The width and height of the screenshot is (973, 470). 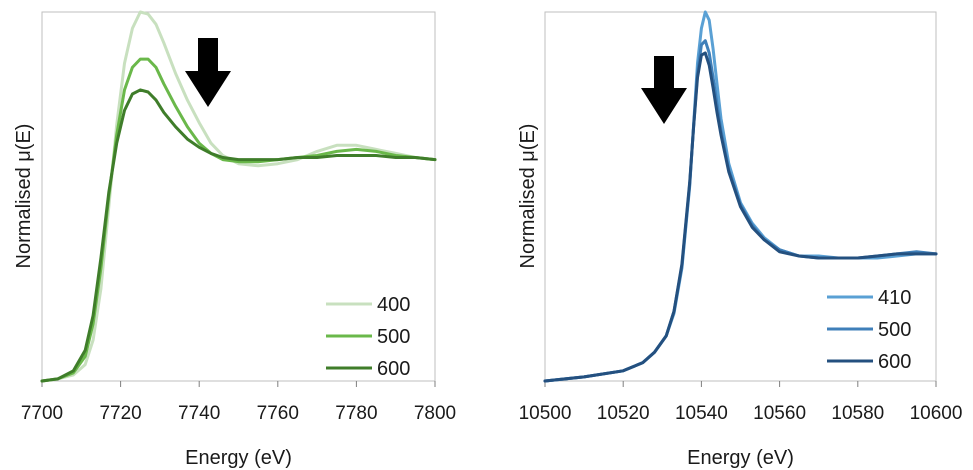 I want to click on x-tick-label: 7740, so click(x=199, y=413).